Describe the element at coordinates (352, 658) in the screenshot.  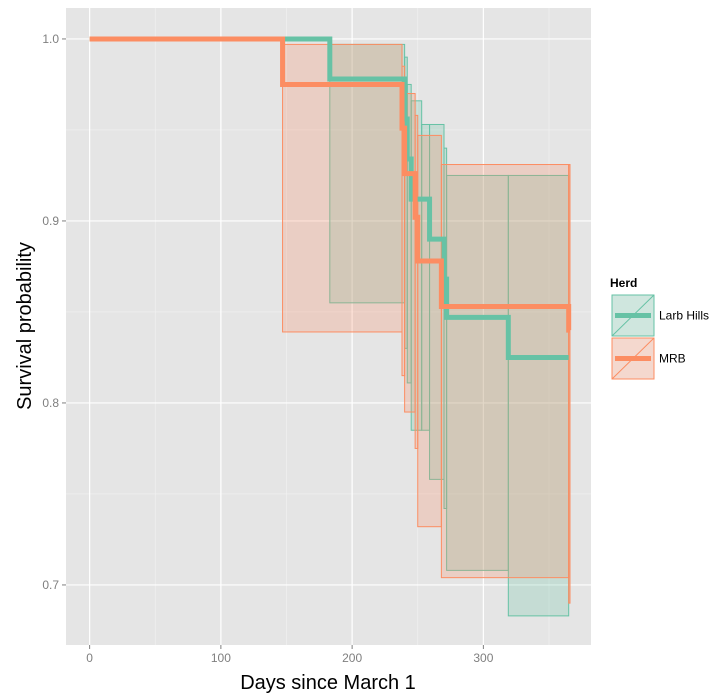
I see `x-tick-label: 200` at that location.